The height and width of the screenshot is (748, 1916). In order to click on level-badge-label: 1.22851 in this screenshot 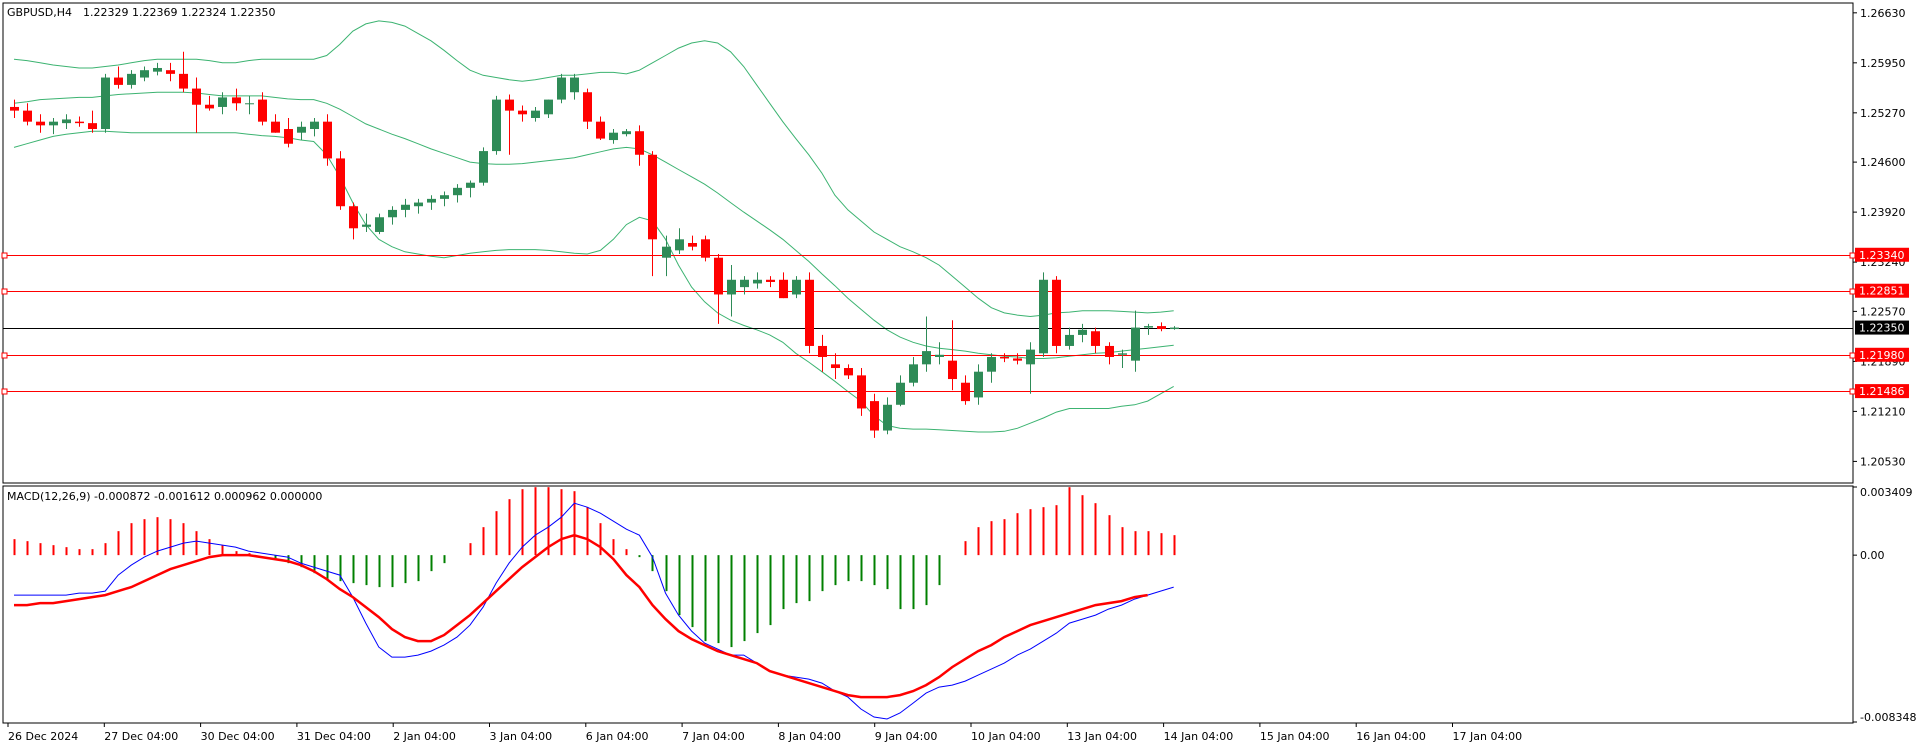, I will do `click(1882, 291)`.